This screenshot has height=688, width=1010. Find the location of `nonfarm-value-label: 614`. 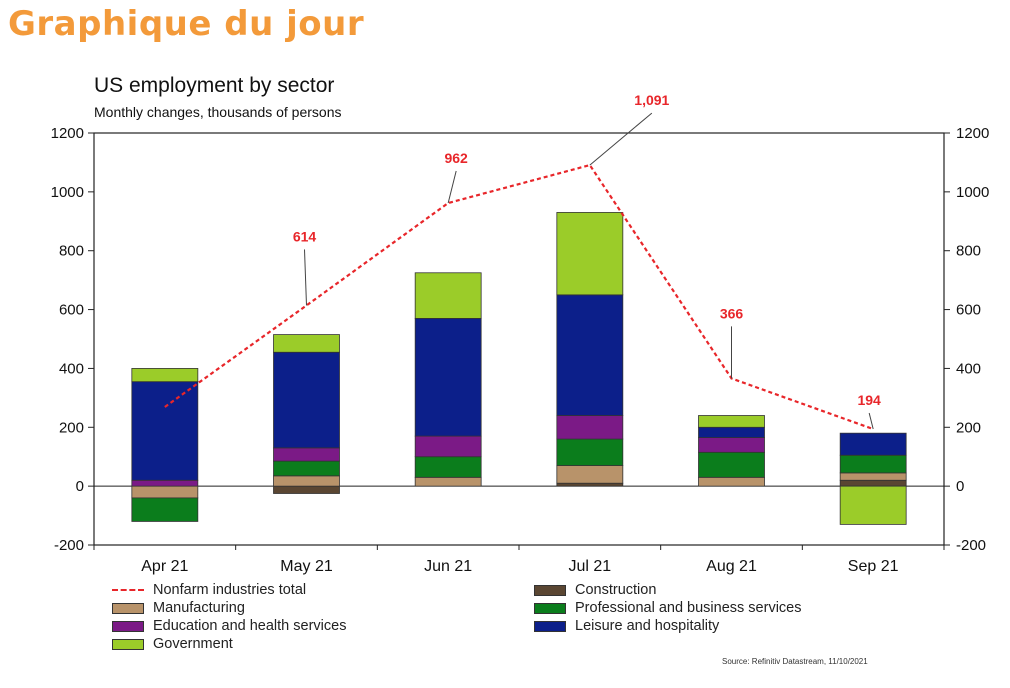

nonfarm-value-label: 614 is located at coordinates (305, 236).